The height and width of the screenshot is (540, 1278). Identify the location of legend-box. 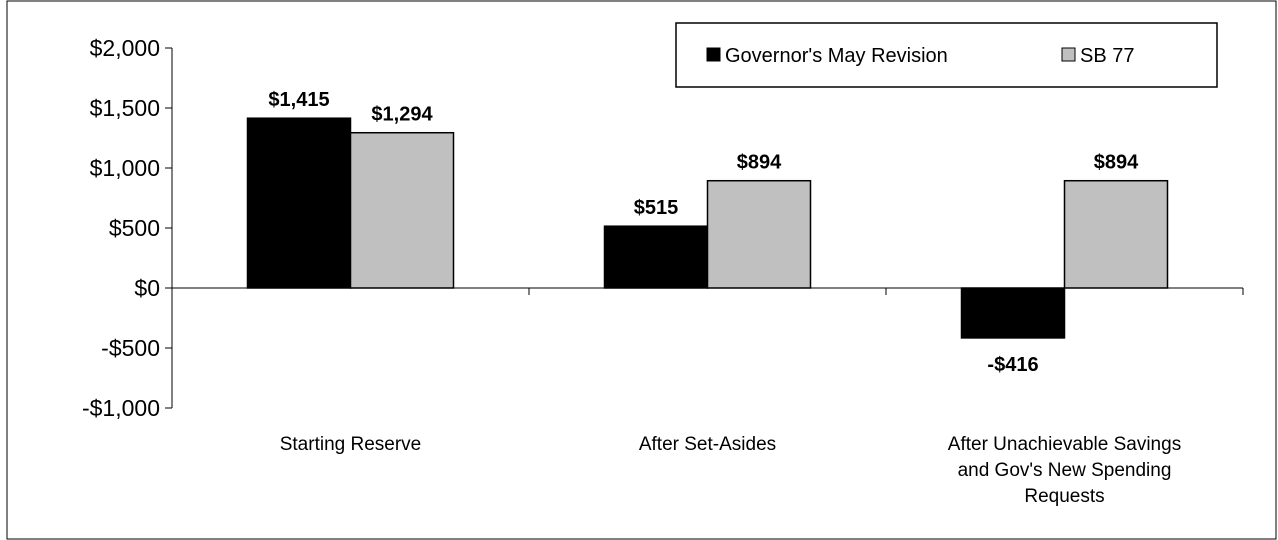
(946, 55).